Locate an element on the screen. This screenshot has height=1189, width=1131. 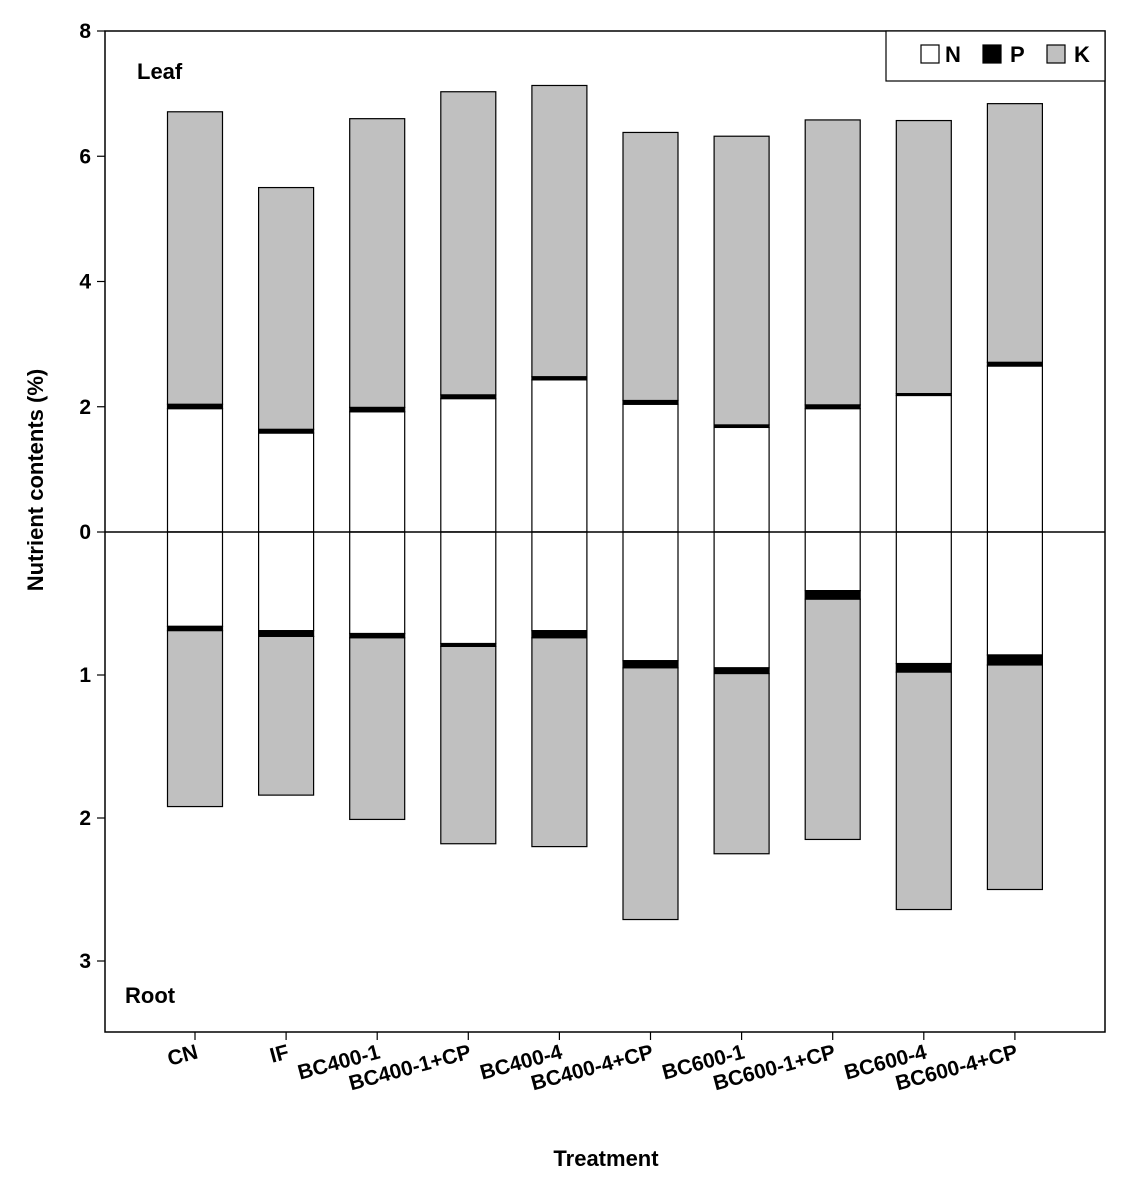
bar-root-n-if is located at coordinates (286, 581).